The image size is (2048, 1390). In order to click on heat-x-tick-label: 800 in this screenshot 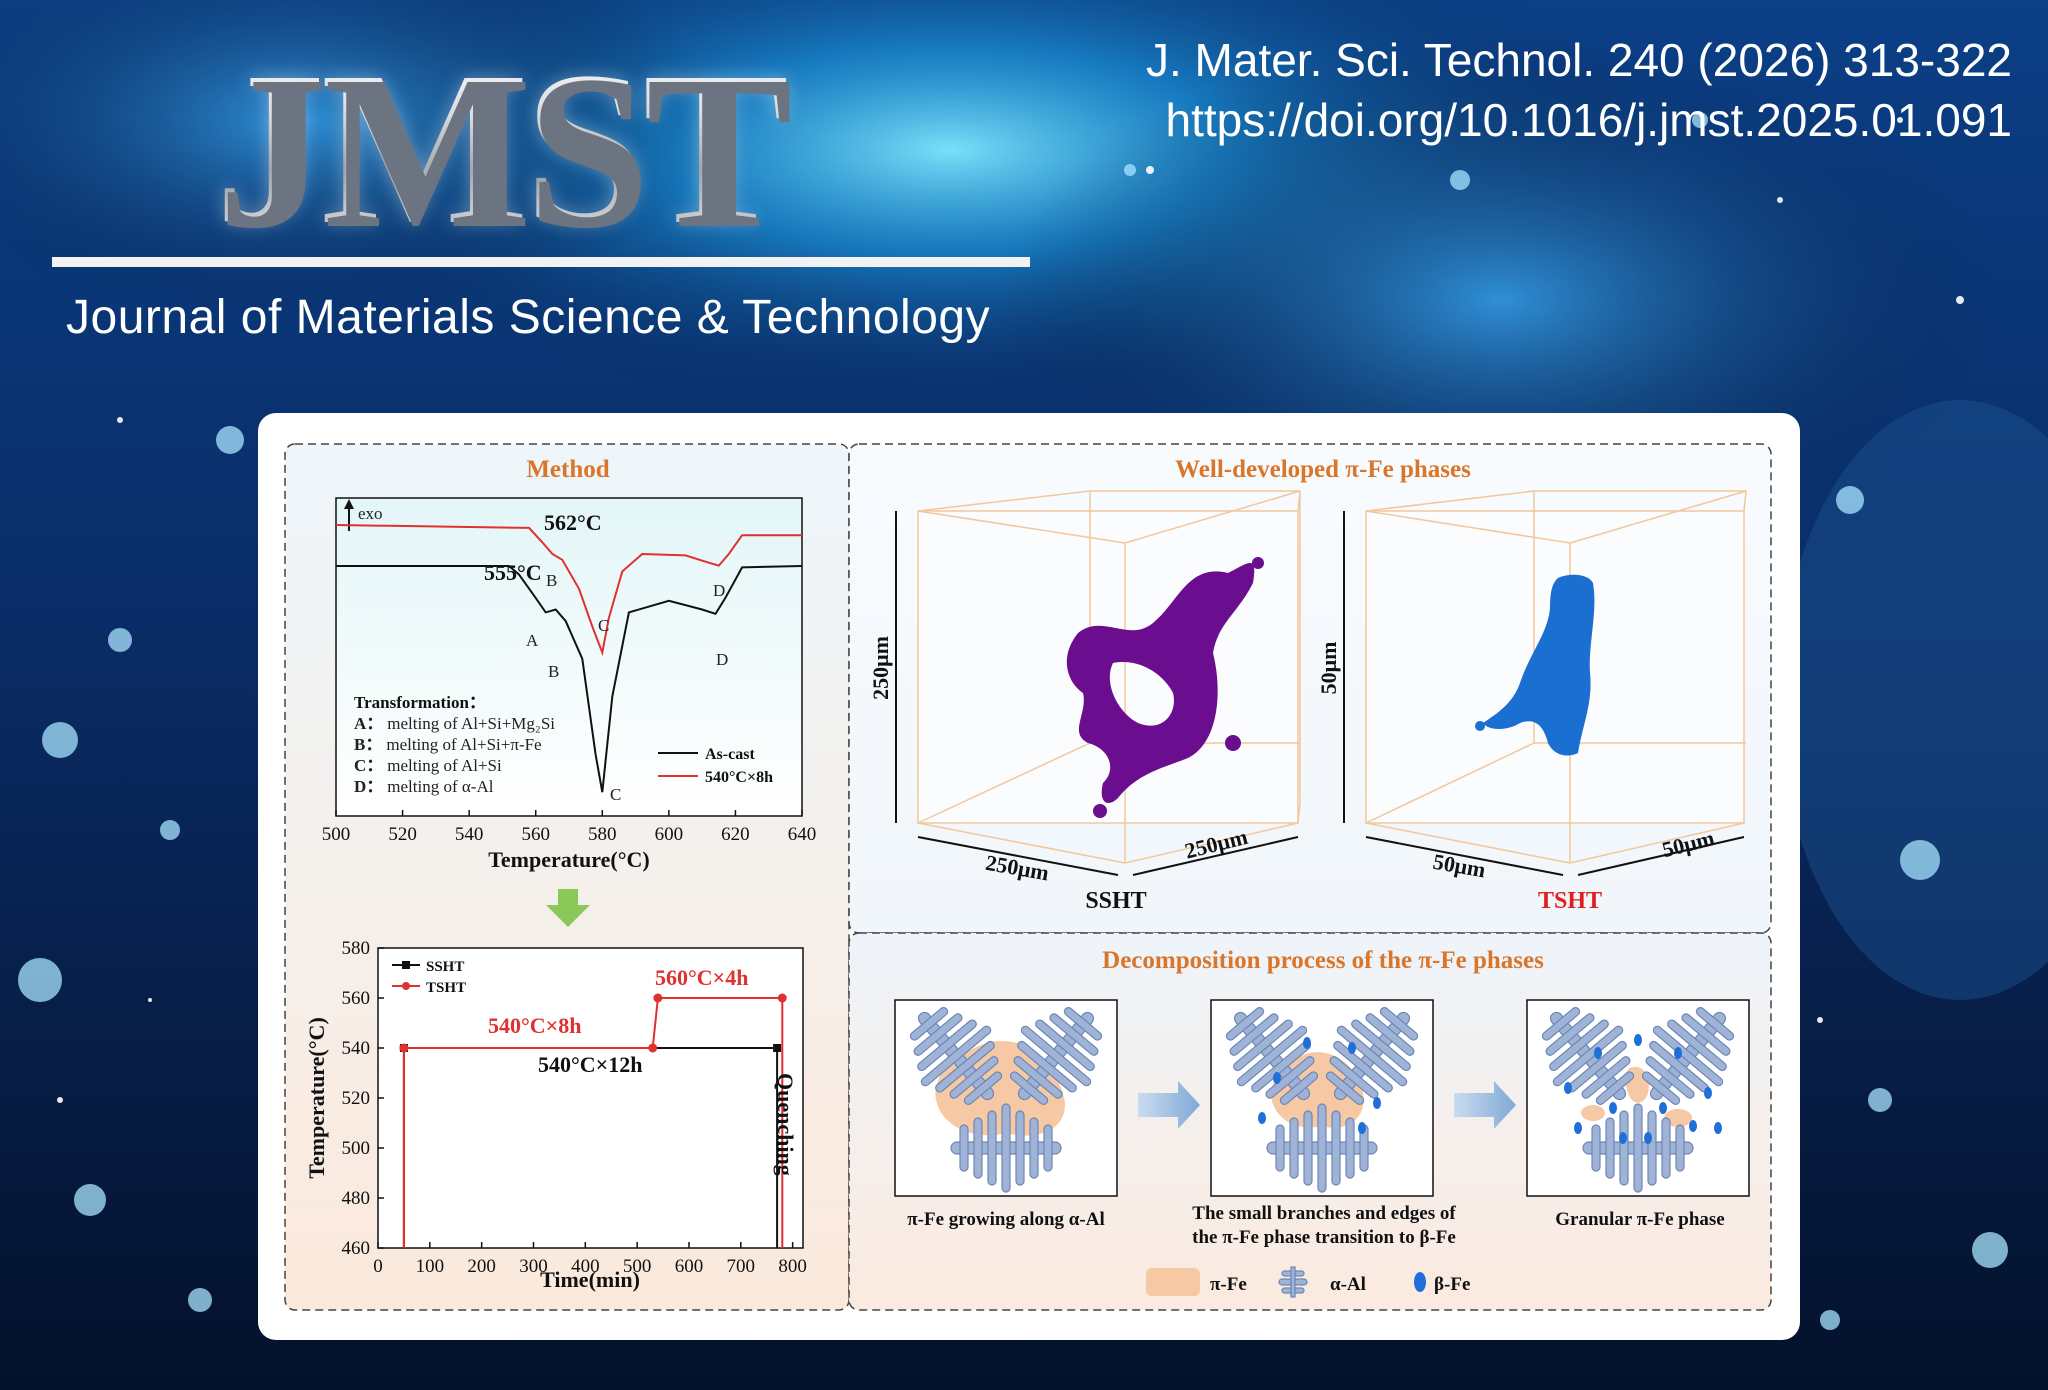, I will do `click(792, 1266)`.